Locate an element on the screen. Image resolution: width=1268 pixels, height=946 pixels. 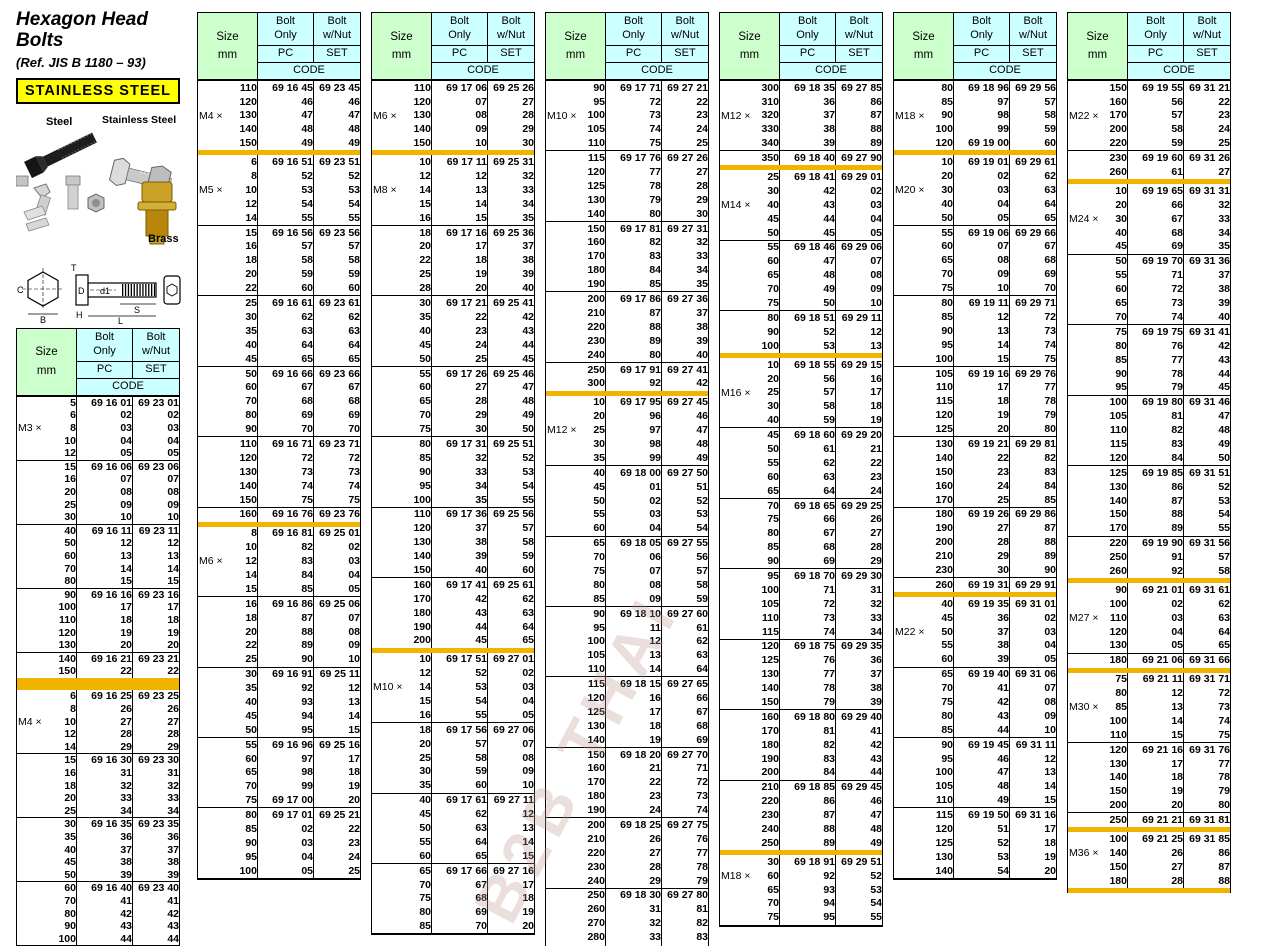
table-row: 45 01 51 is located at coordinates (627, 486).